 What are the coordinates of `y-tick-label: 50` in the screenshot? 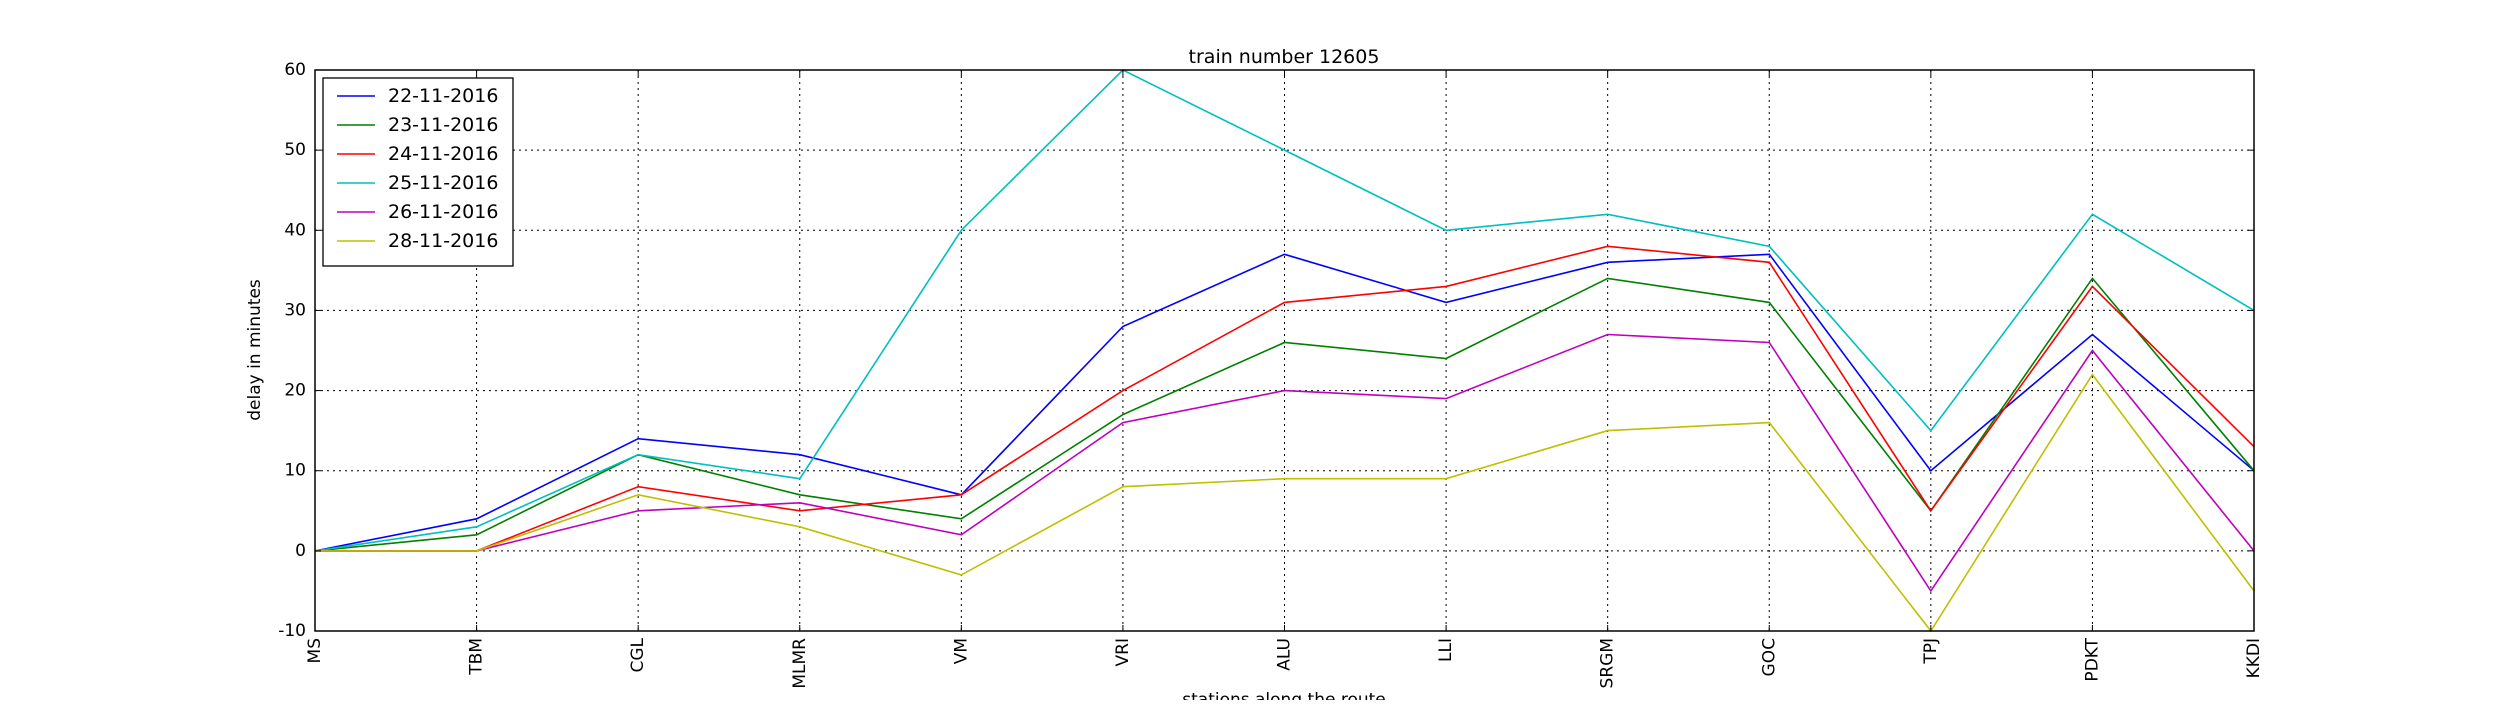 It's located at (295, 150).